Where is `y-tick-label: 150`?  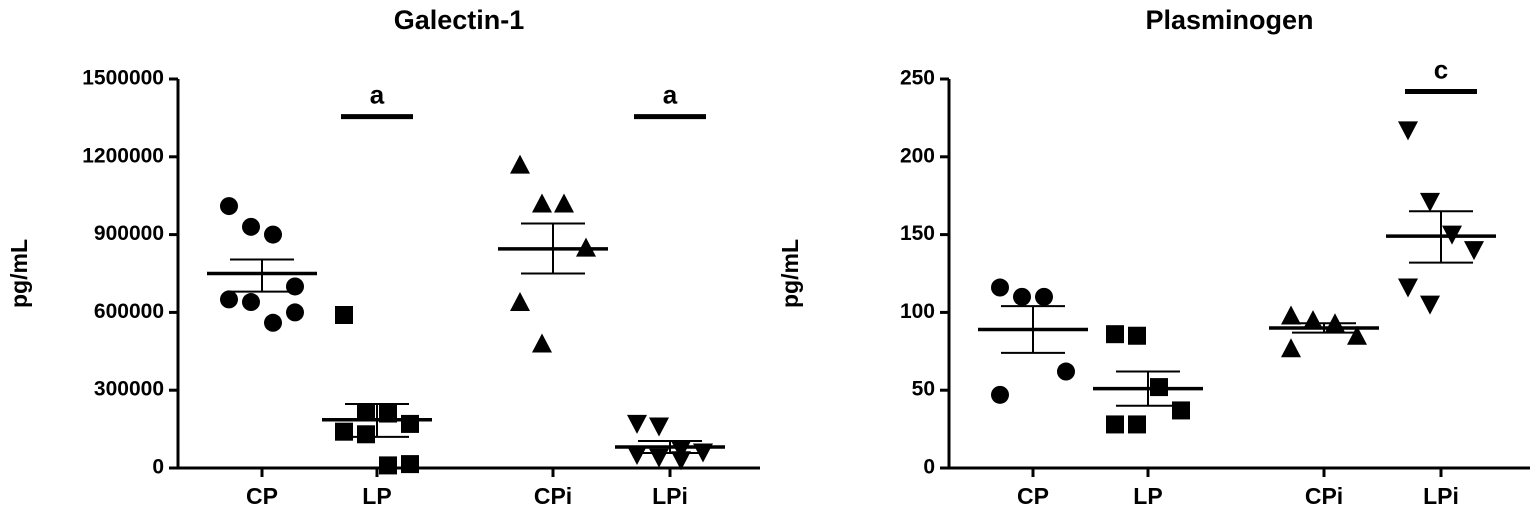 y-tick-label: 150 is located at coordinates (917, 233).